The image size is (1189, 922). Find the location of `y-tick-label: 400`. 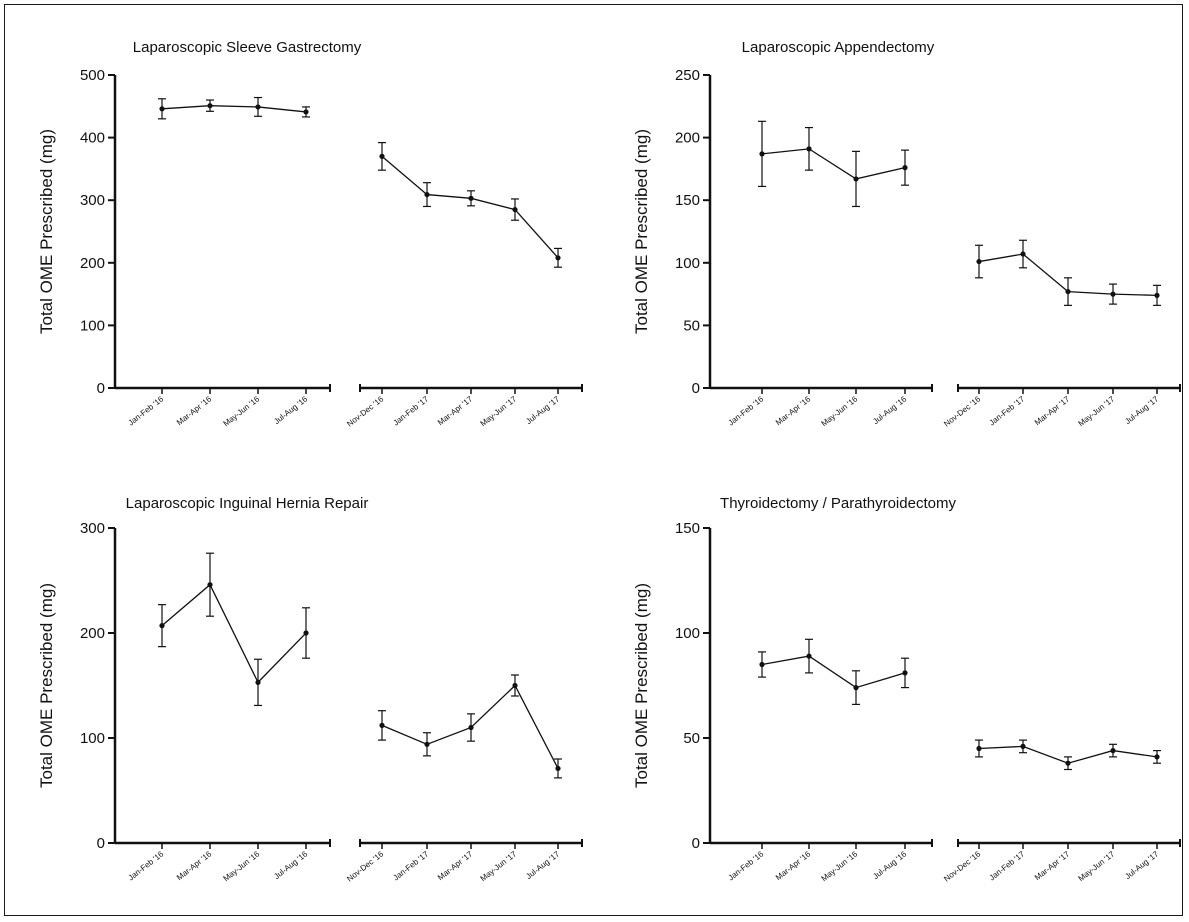

y-tick-label: 400 is located at coordinates (92, 138).